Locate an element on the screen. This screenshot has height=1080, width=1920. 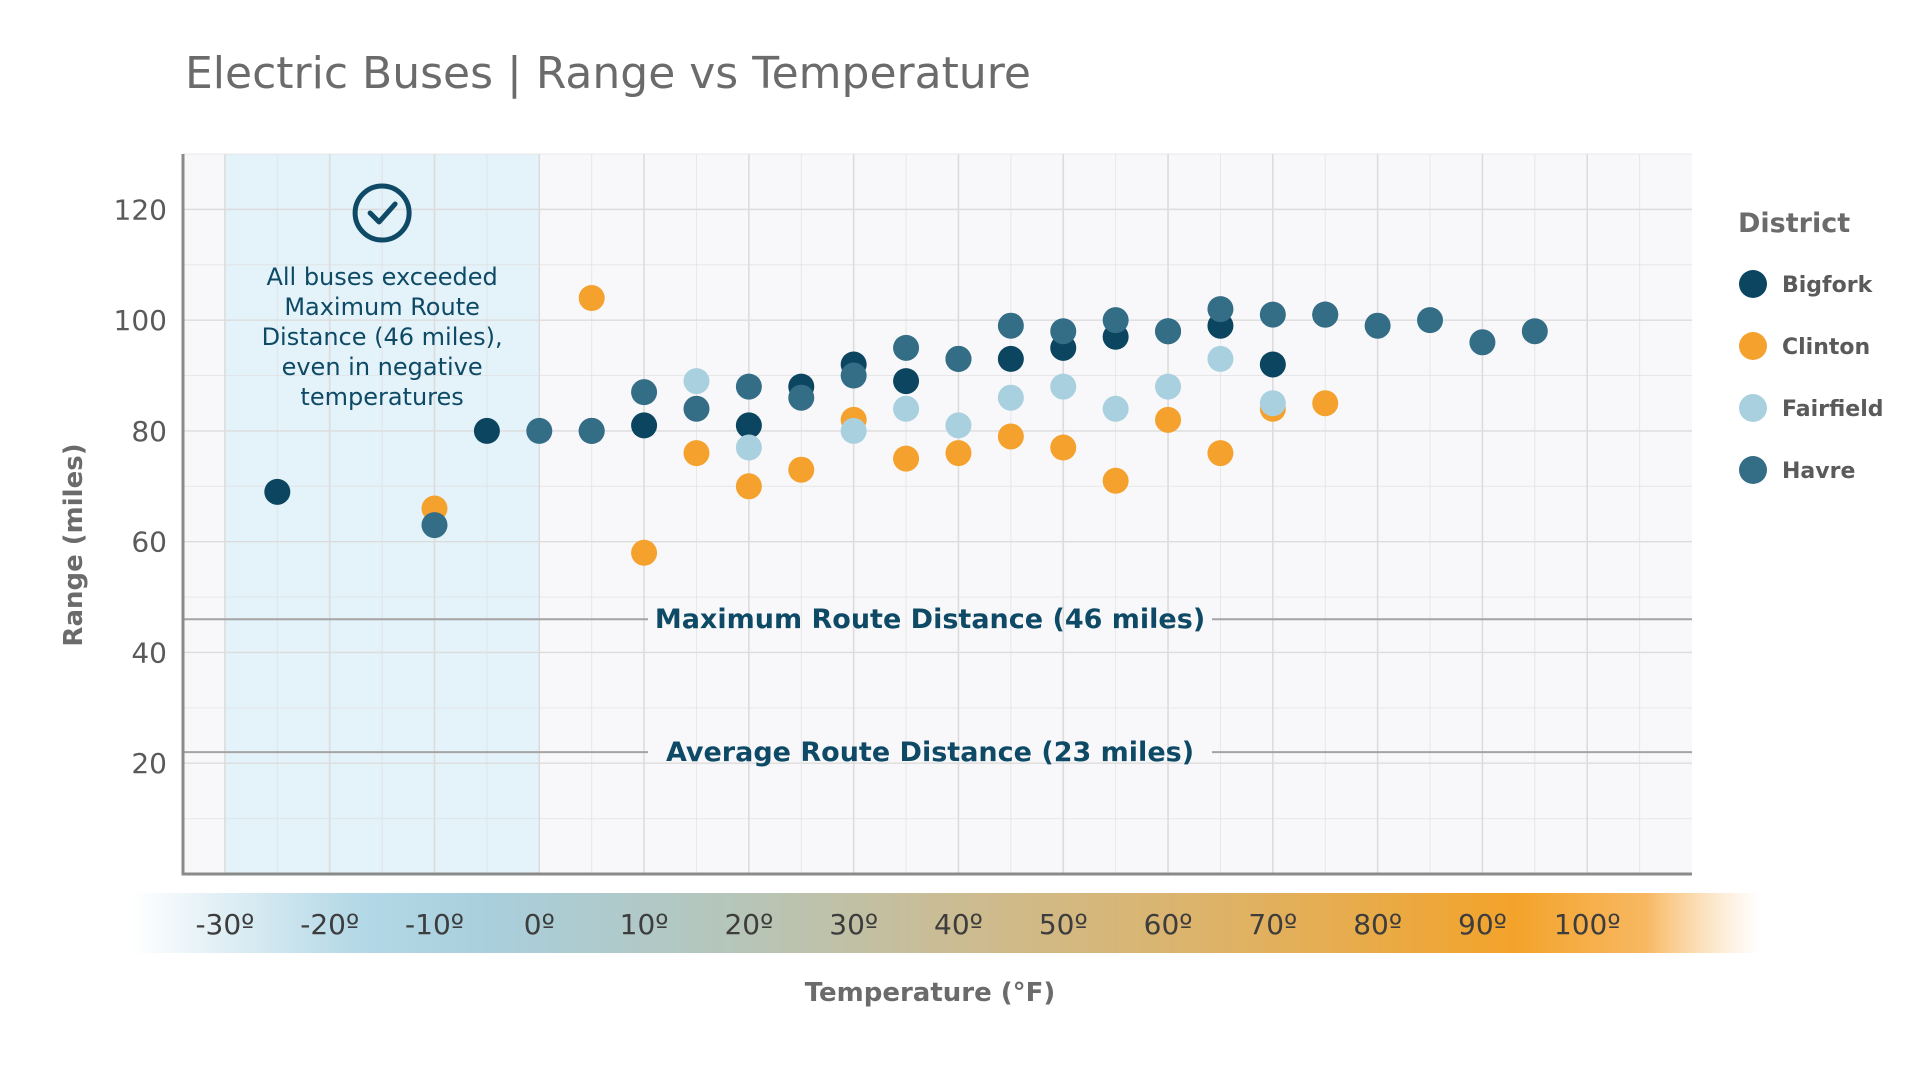
x-tick-label: 100º is located at coordinates (1587, 924).